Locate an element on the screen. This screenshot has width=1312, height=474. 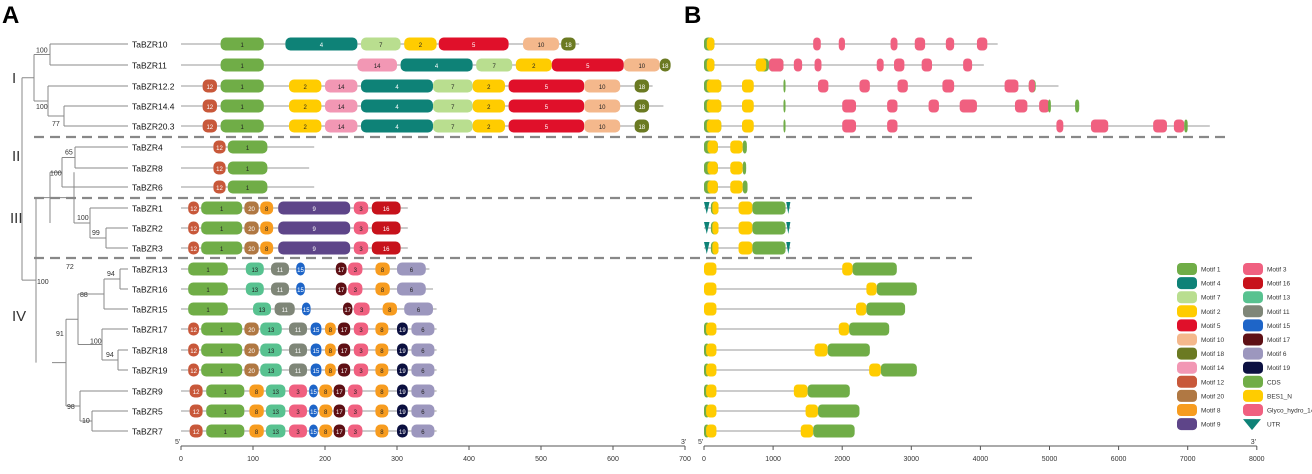
motif-number: 2 is located at coordinates (306, 128).